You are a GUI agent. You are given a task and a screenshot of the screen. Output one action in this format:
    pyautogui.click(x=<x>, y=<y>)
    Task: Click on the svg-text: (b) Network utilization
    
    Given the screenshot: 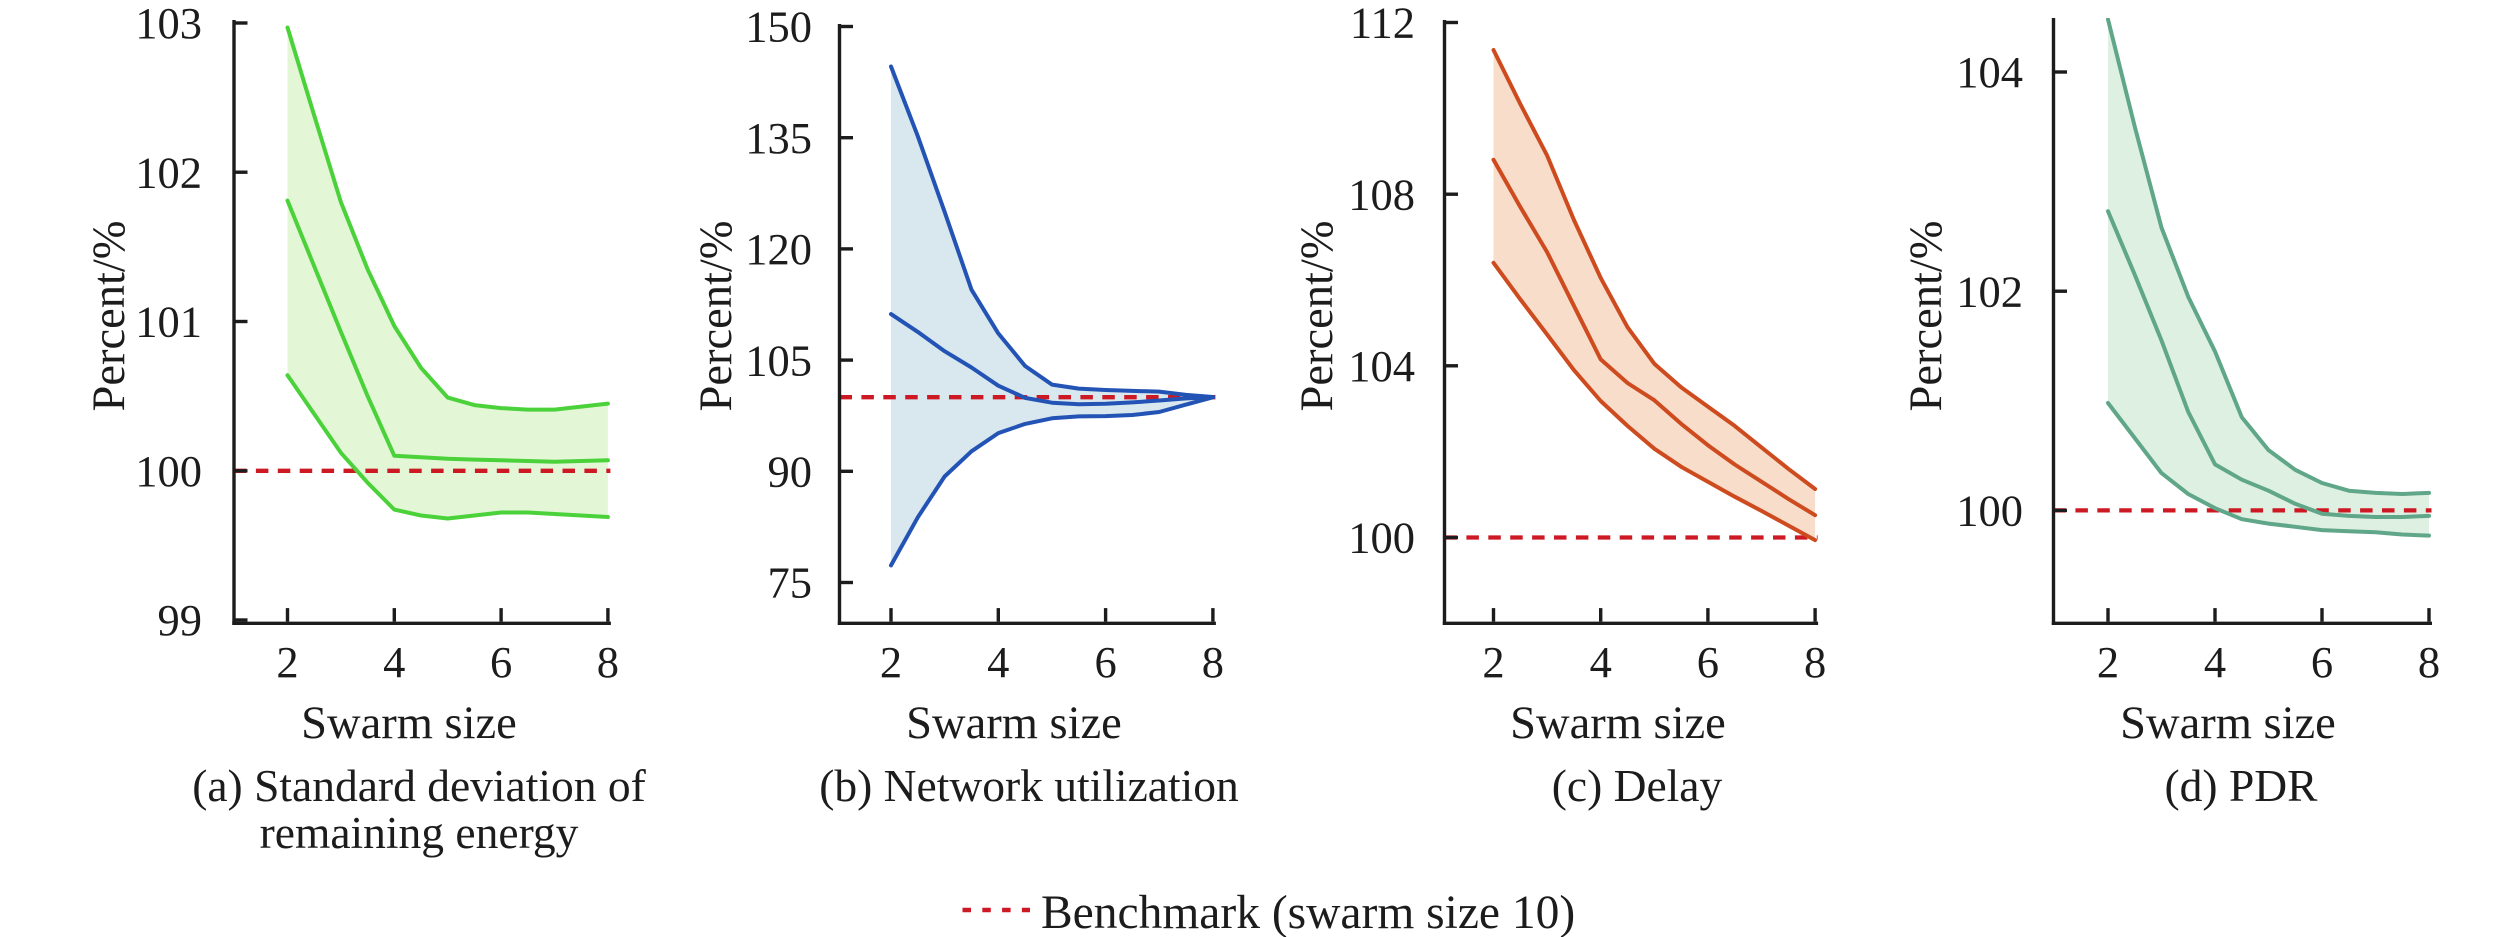 What is the action you would take?
    pyautogui.click(x=1029, y=785)
    